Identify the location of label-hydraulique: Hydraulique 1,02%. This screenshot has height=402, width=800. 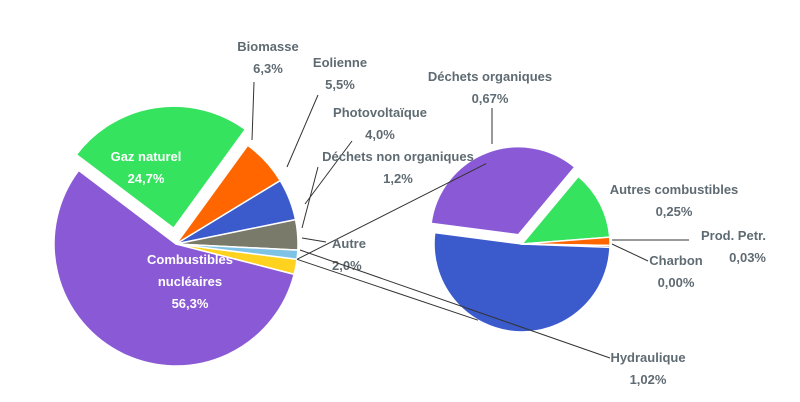
(647, 368).